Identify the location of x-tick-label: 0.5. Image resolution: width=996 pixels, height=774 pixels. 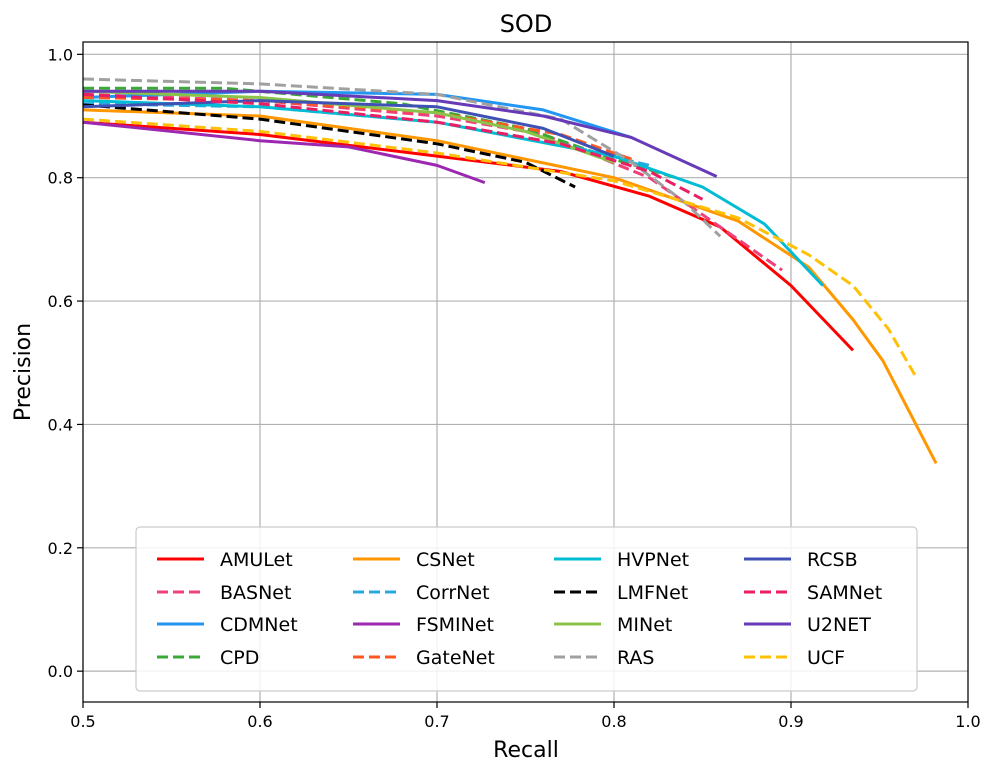
(82, 721).